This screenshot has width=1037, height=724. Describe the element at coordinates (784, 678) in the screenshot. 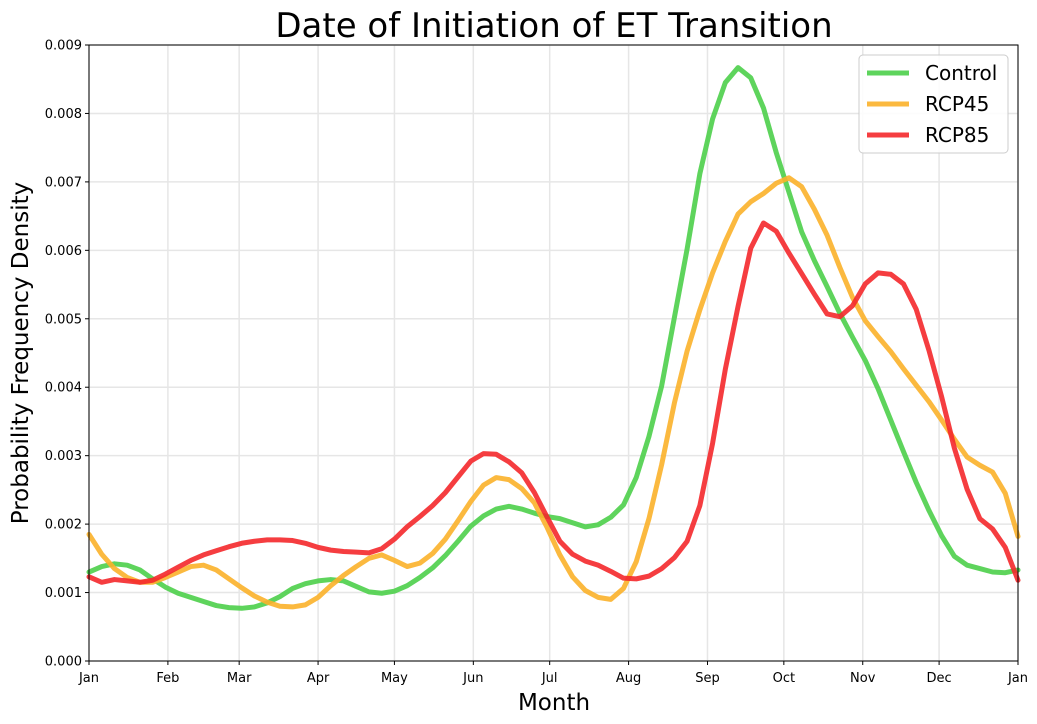

I see `x-tick-label: Oct` at that location.